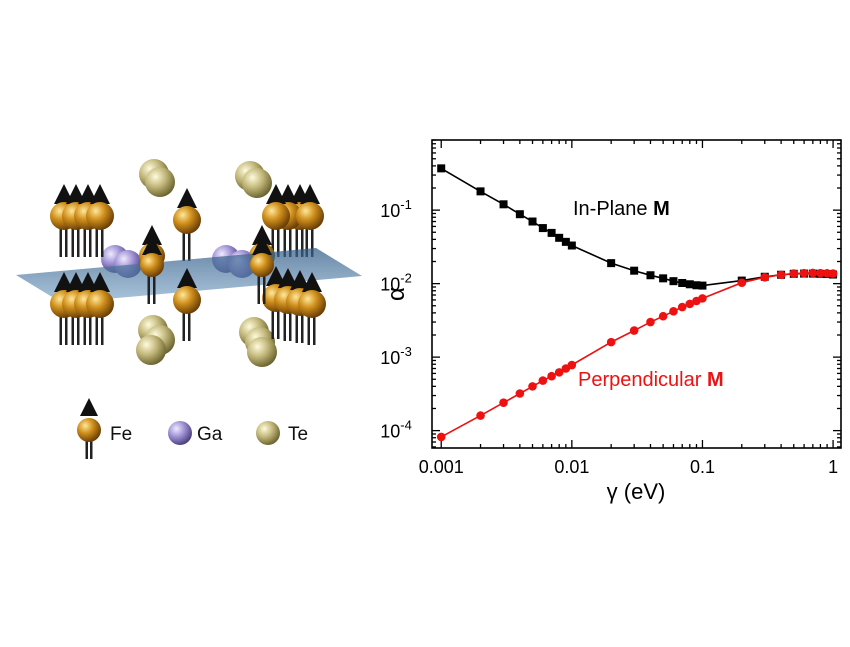 This screenshot has height=647, width=850. I want to click on gallium-atom-icon, so click(180, 433).